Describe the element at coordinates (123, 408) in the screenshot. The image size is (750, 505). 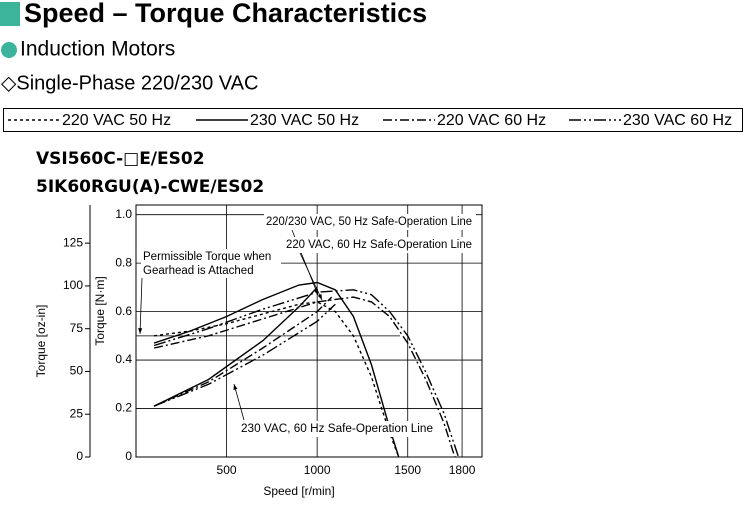
I see `y-tick-label: 0.2` at that location.